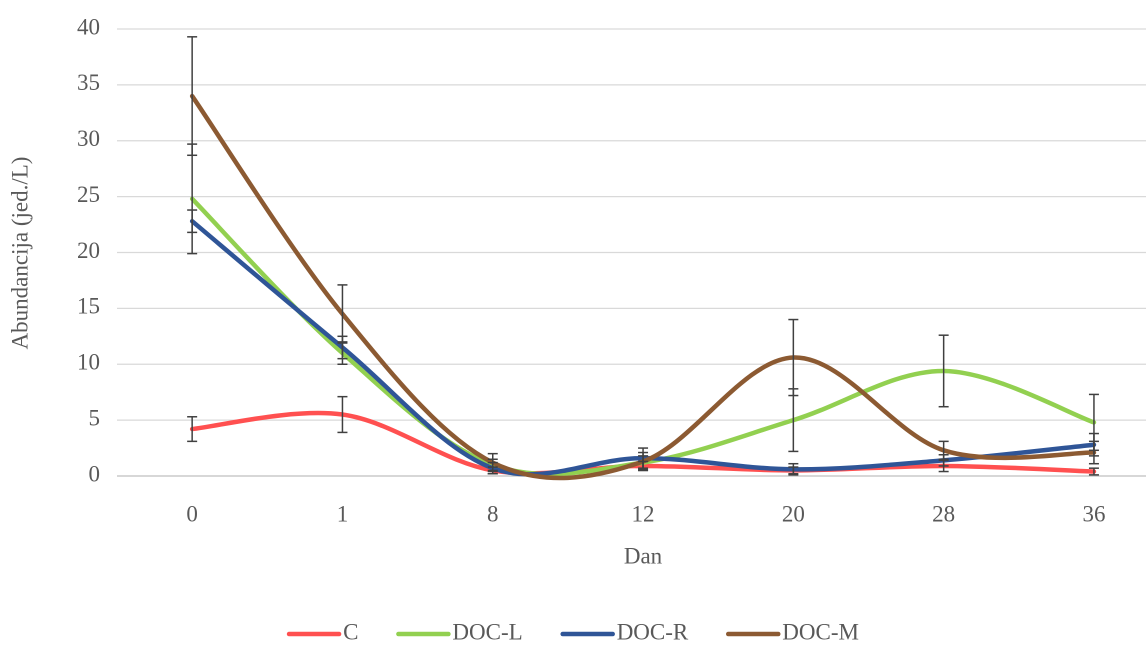 This screenshot has height=645, width=1148. I want to click on legend-label: DOC-L, so click(487, 631).